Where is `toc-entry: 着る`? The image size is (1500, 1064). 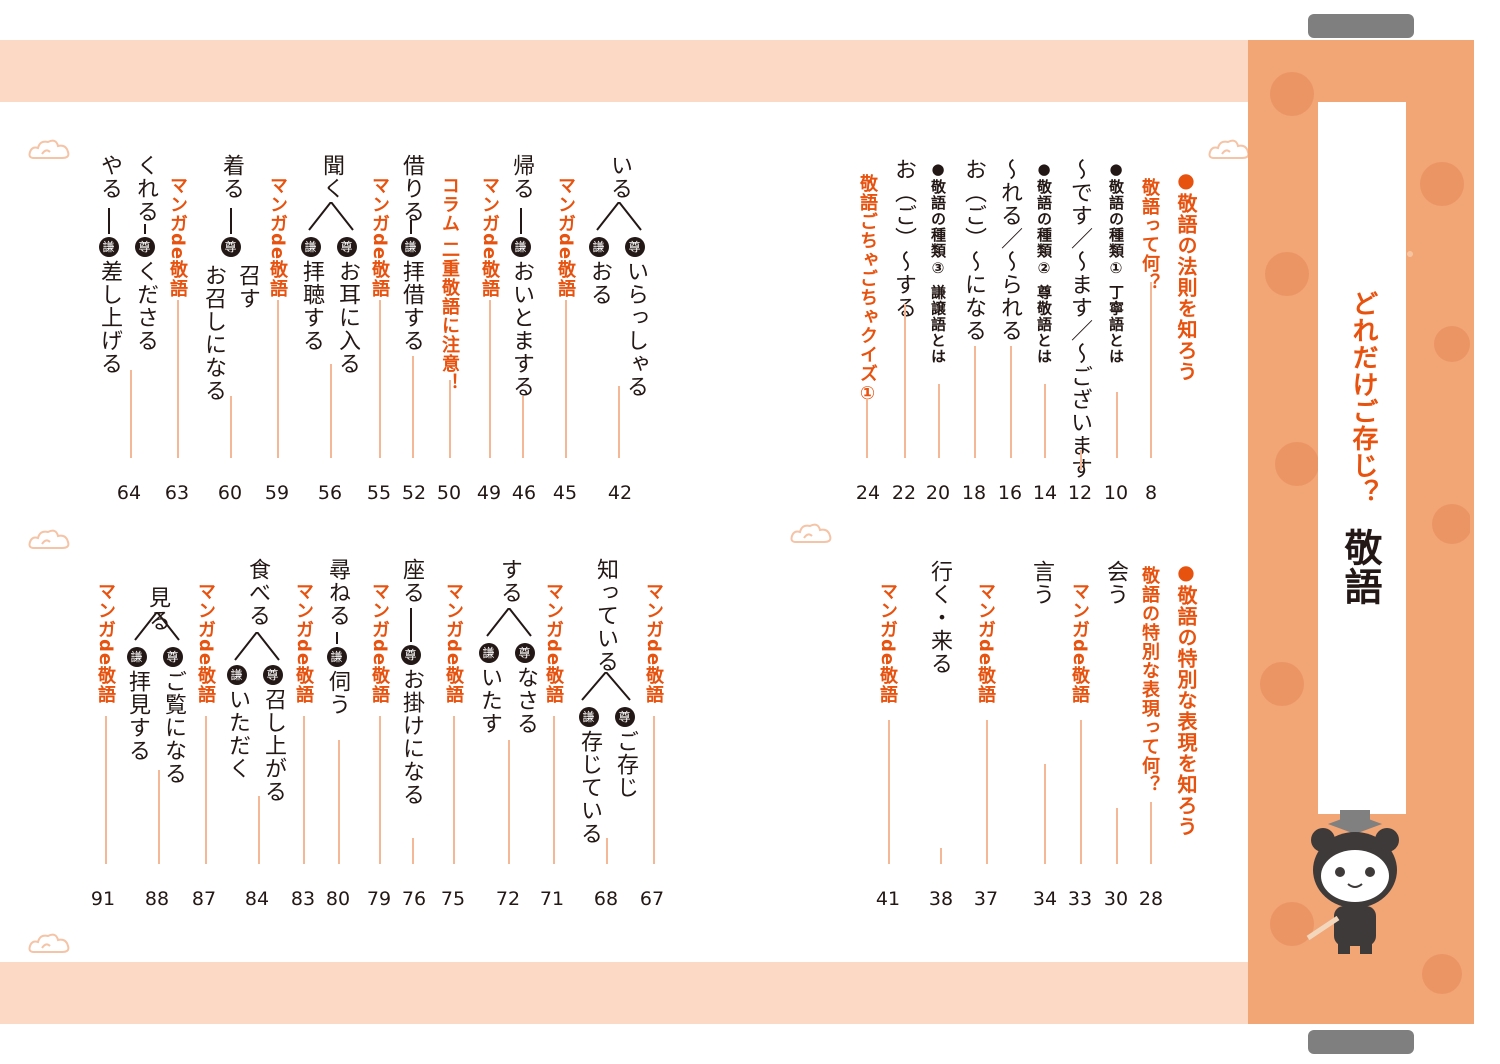
toc-entry: 着る is located at coordinates (231, 177).